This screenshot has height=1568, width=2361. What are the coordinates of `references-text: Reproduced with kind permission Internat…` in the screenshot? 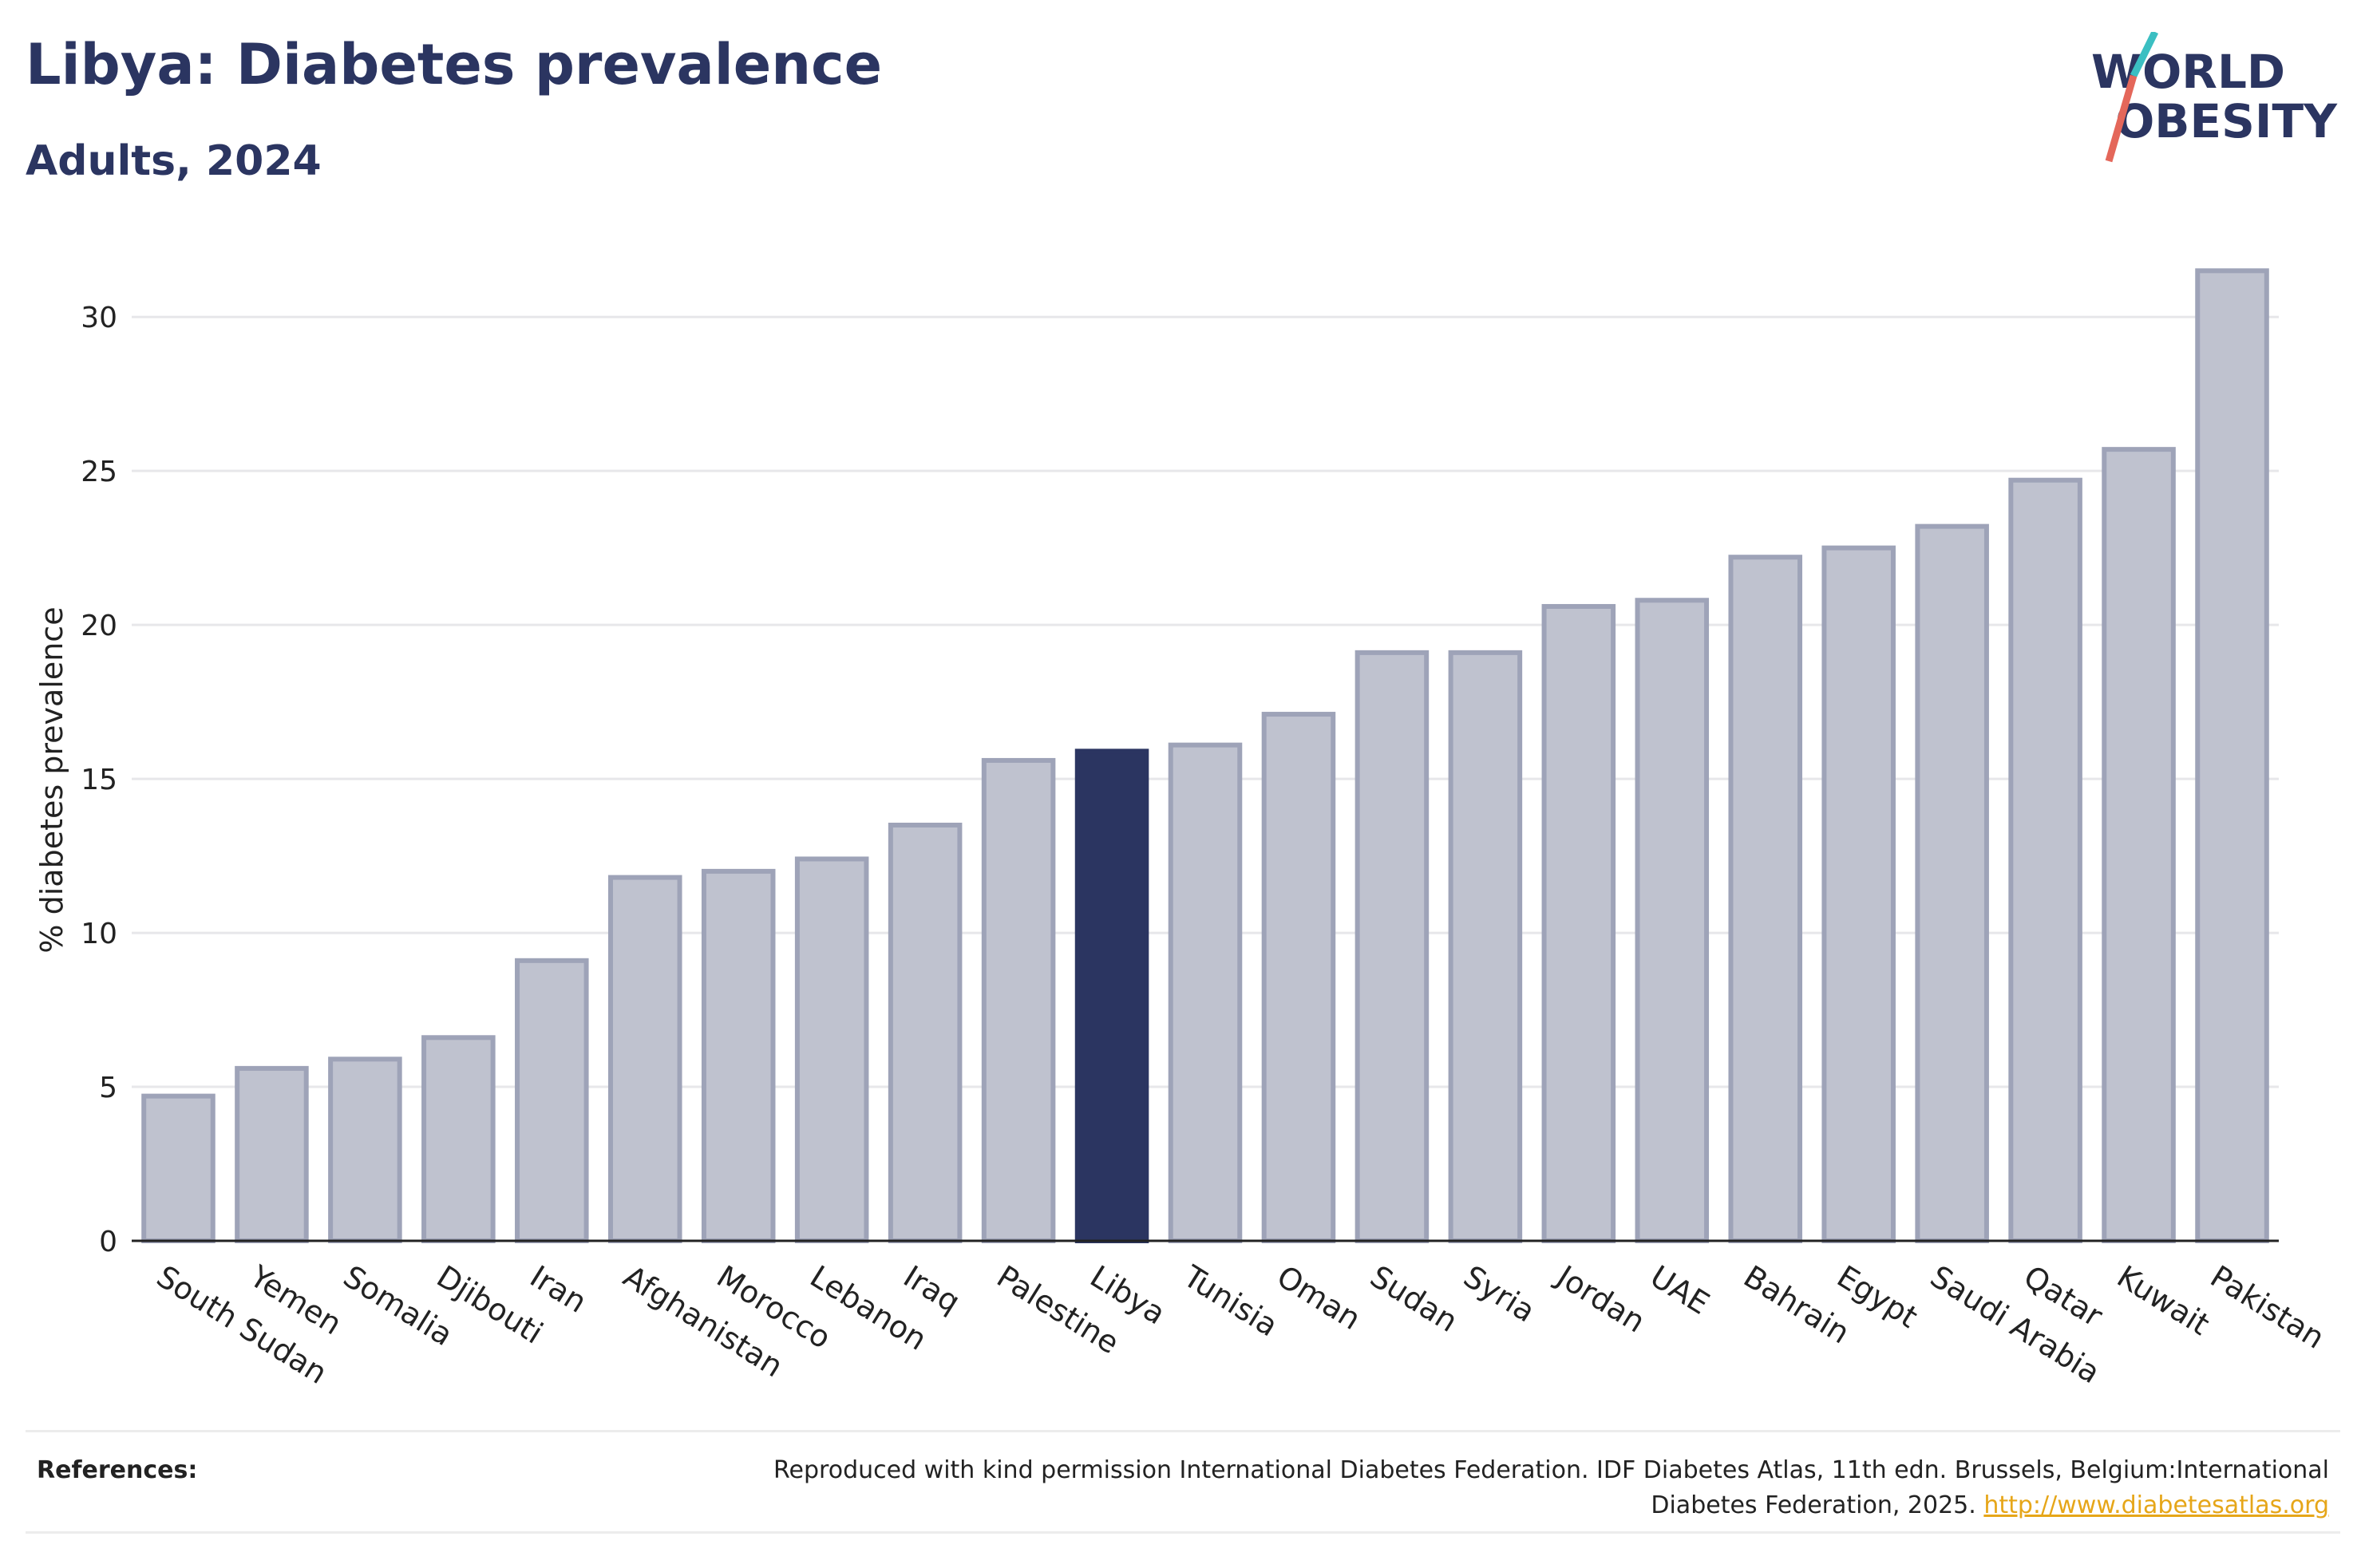 It's located at (1531, 1488).